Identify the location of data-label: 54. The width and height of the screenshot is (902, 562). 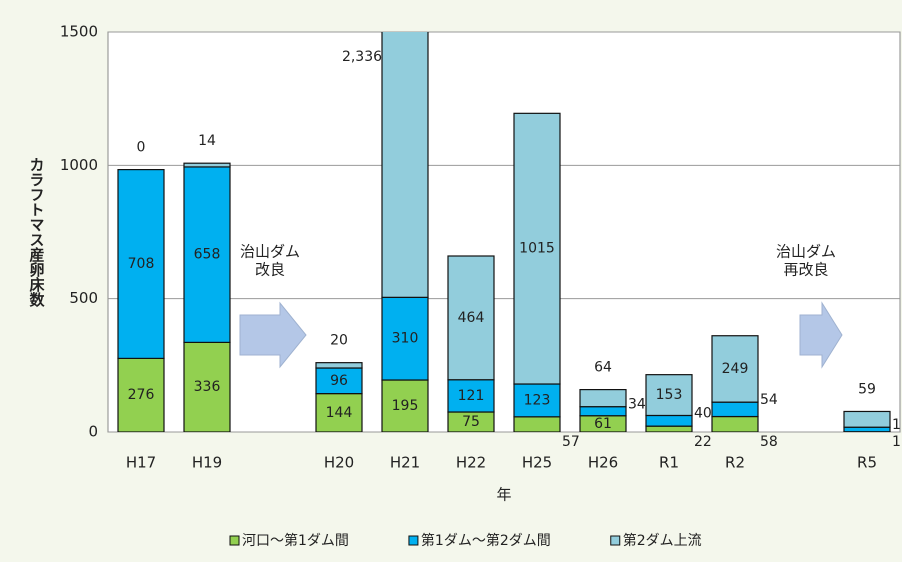
(769, 400).